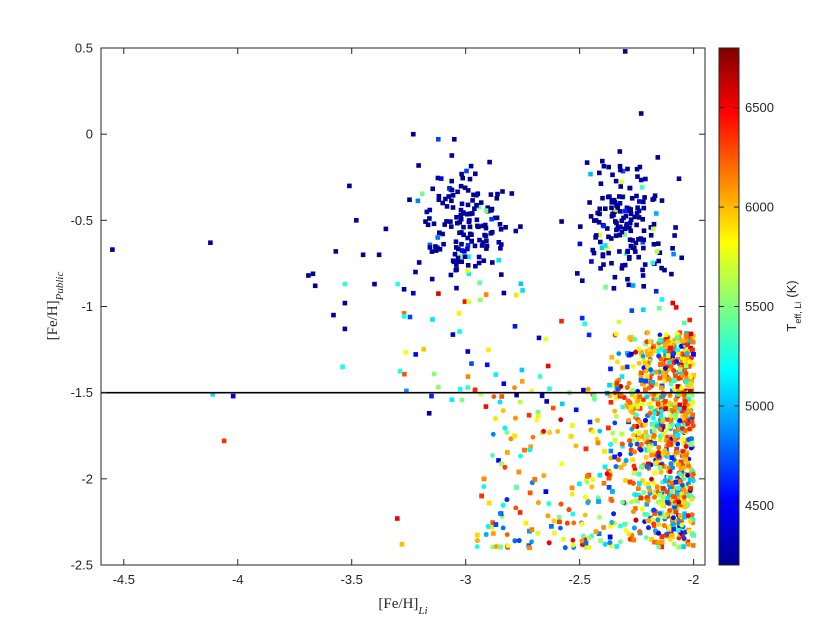 The height and width of the screenshot is (639, 830). Describe the element at coordinates (402, 606) in the screenshot. I see `x-axis-label: [Fe/H]Li` at that location.